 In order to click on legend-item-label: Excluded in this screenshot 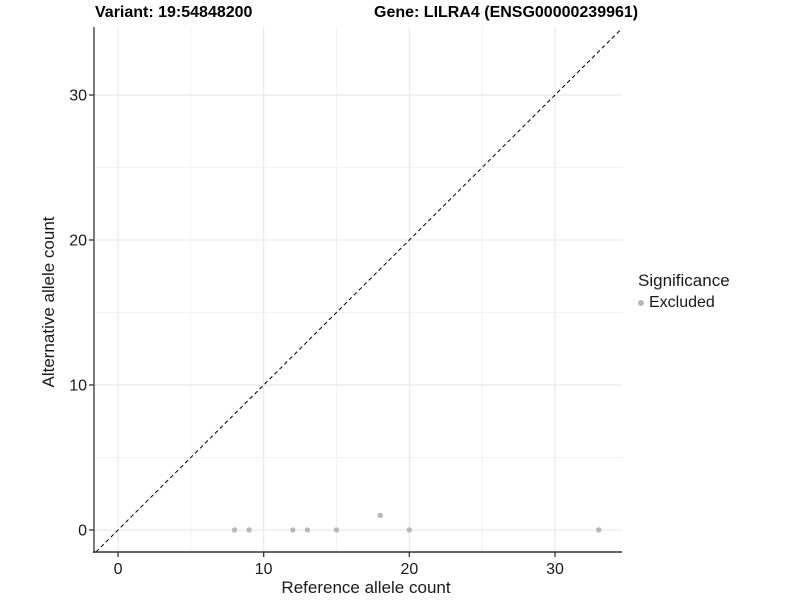, I will do `click(682, 302)`.